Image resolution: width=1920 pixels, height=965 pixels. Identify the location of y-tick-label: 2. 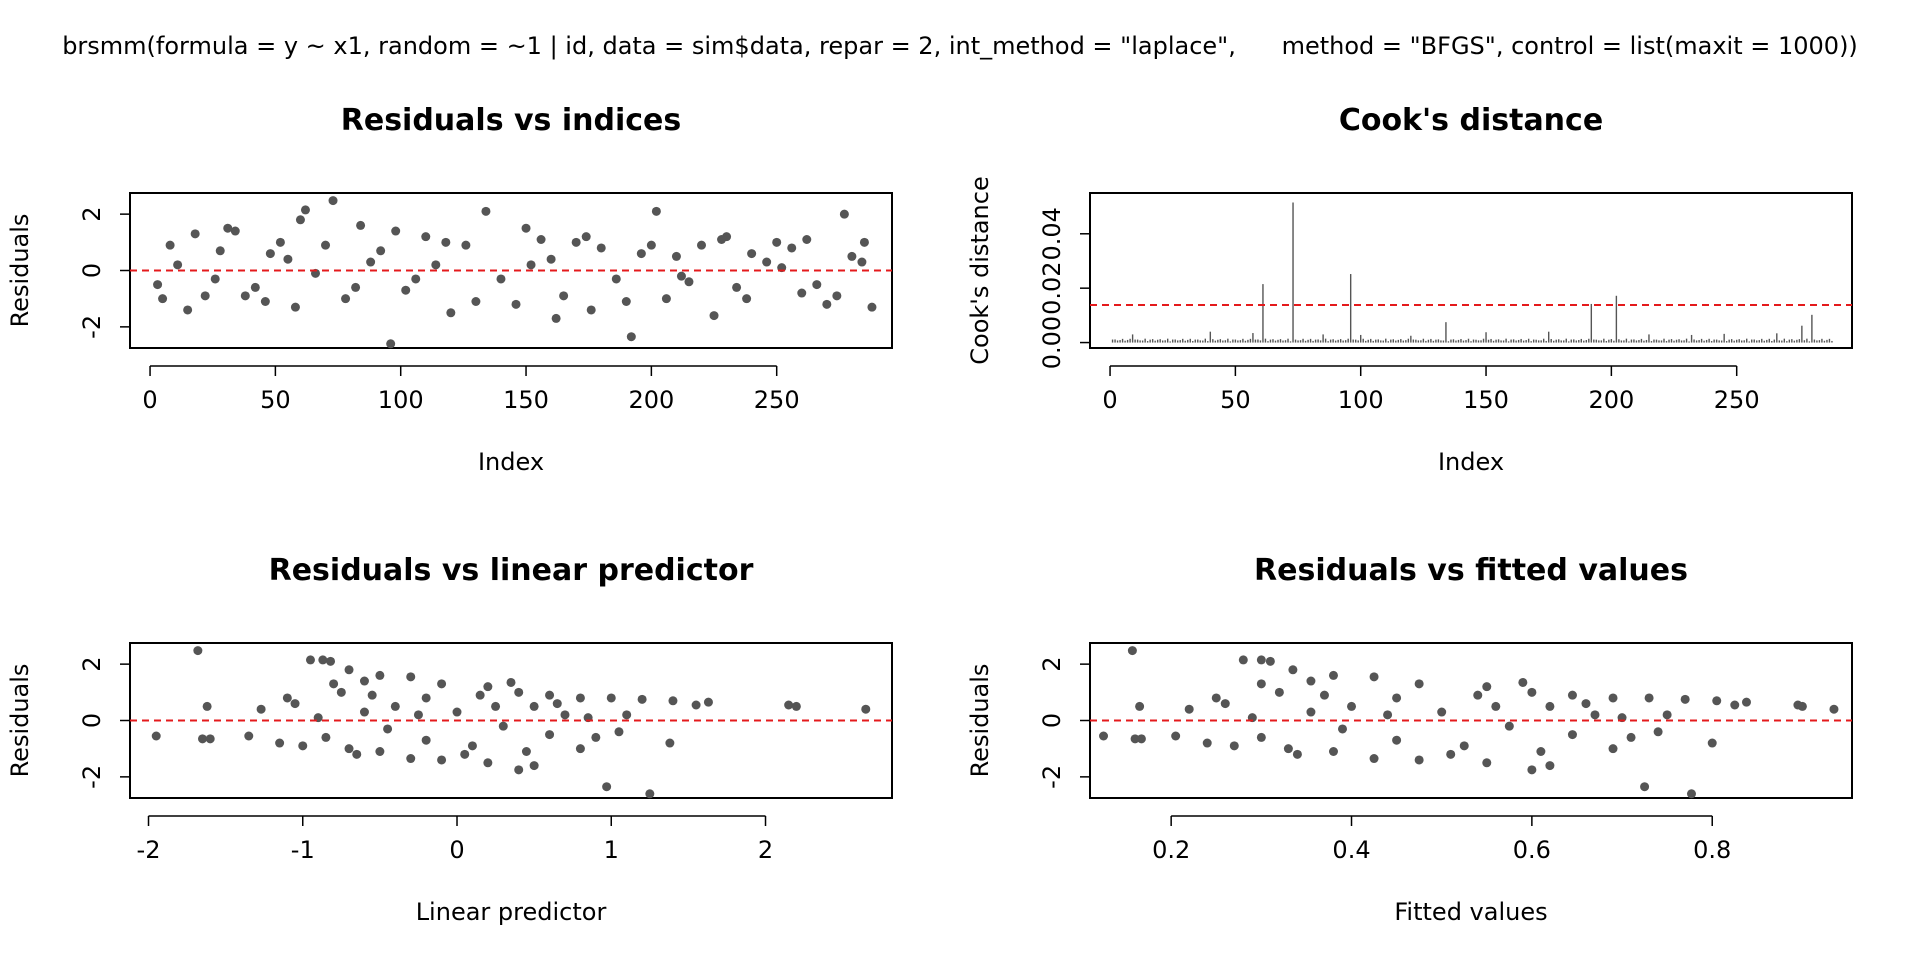
(92, 663).